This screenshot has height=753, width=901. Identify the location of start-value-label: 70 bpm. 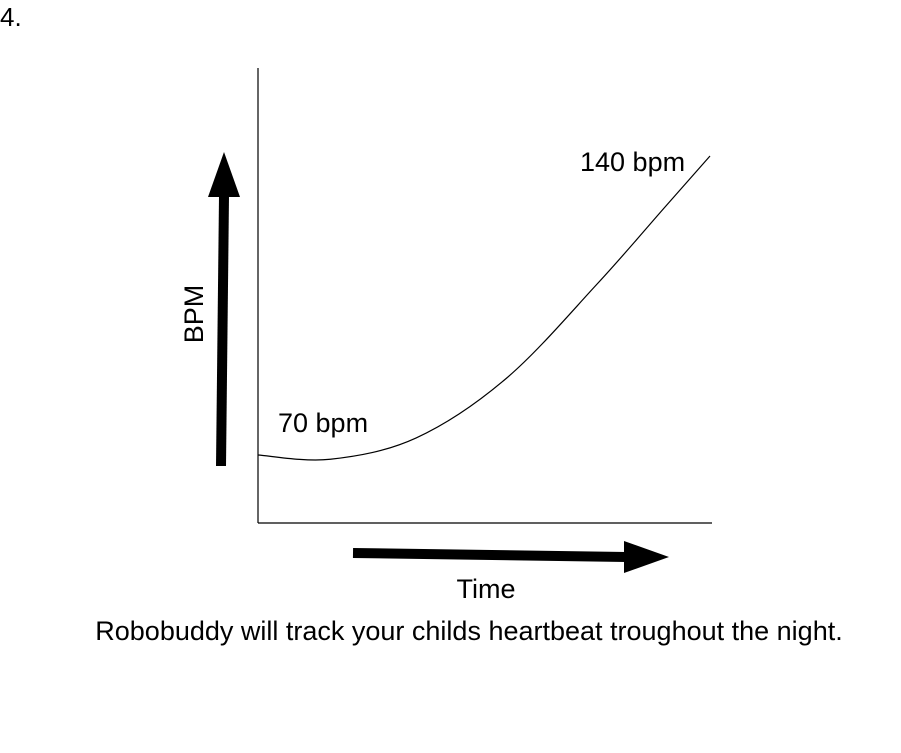
(323, 423).